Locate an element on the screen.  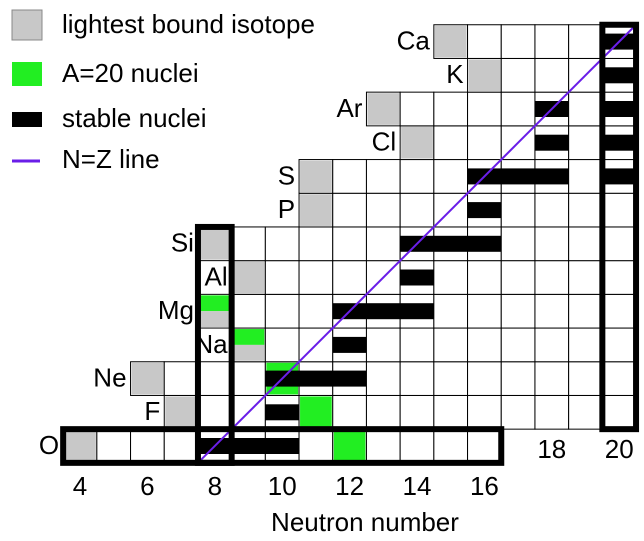
legend-label: lightest bound isotope is located at coordinates (188, 24).